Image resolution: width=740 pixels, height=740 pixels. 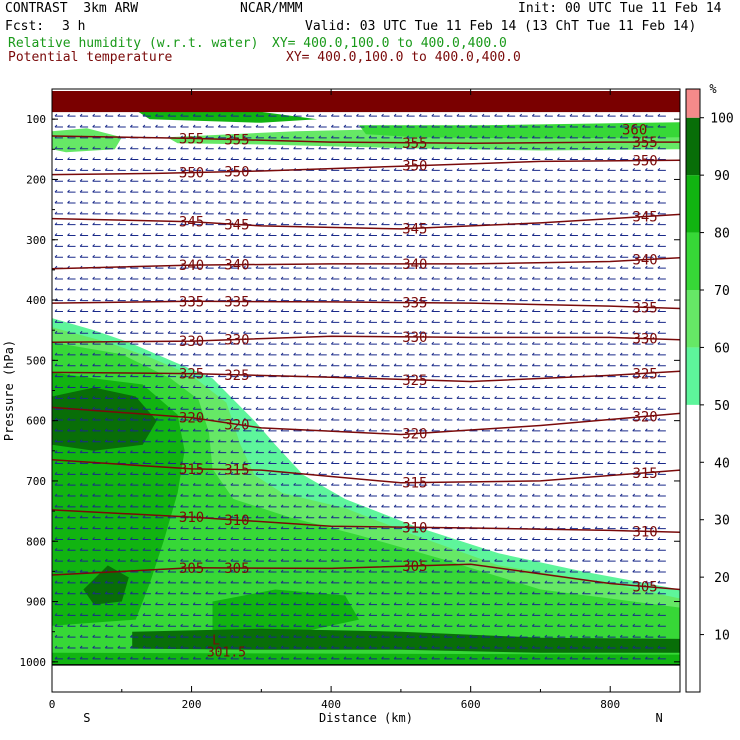 I want to click on contour-label-305: 305, so click(x=191, y=569).